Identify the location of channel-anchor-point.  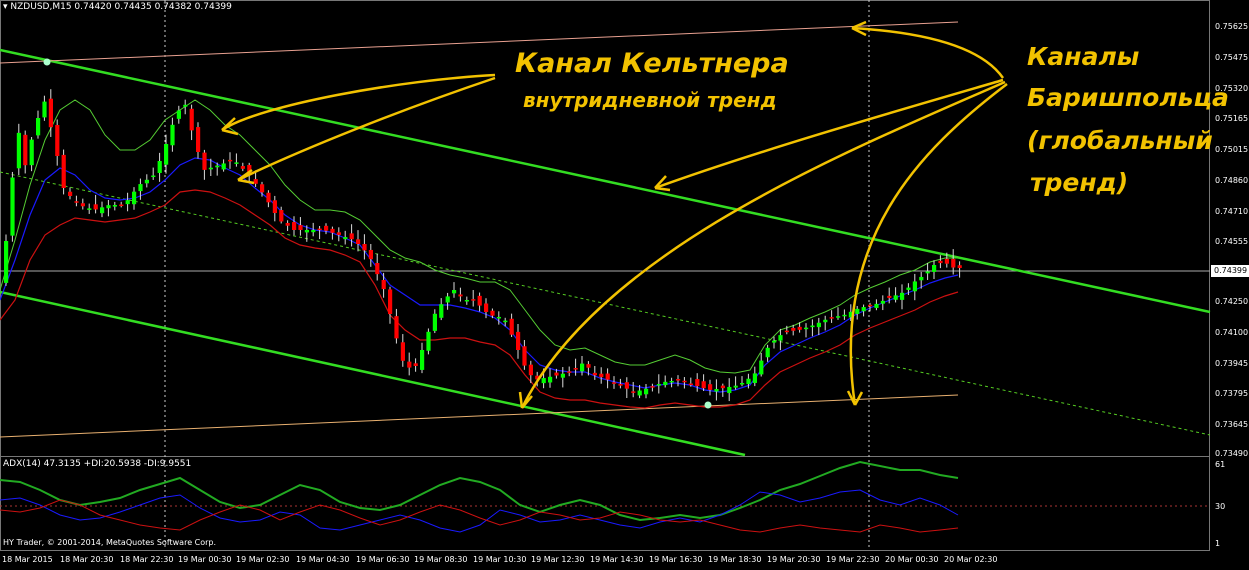
(708, 405).